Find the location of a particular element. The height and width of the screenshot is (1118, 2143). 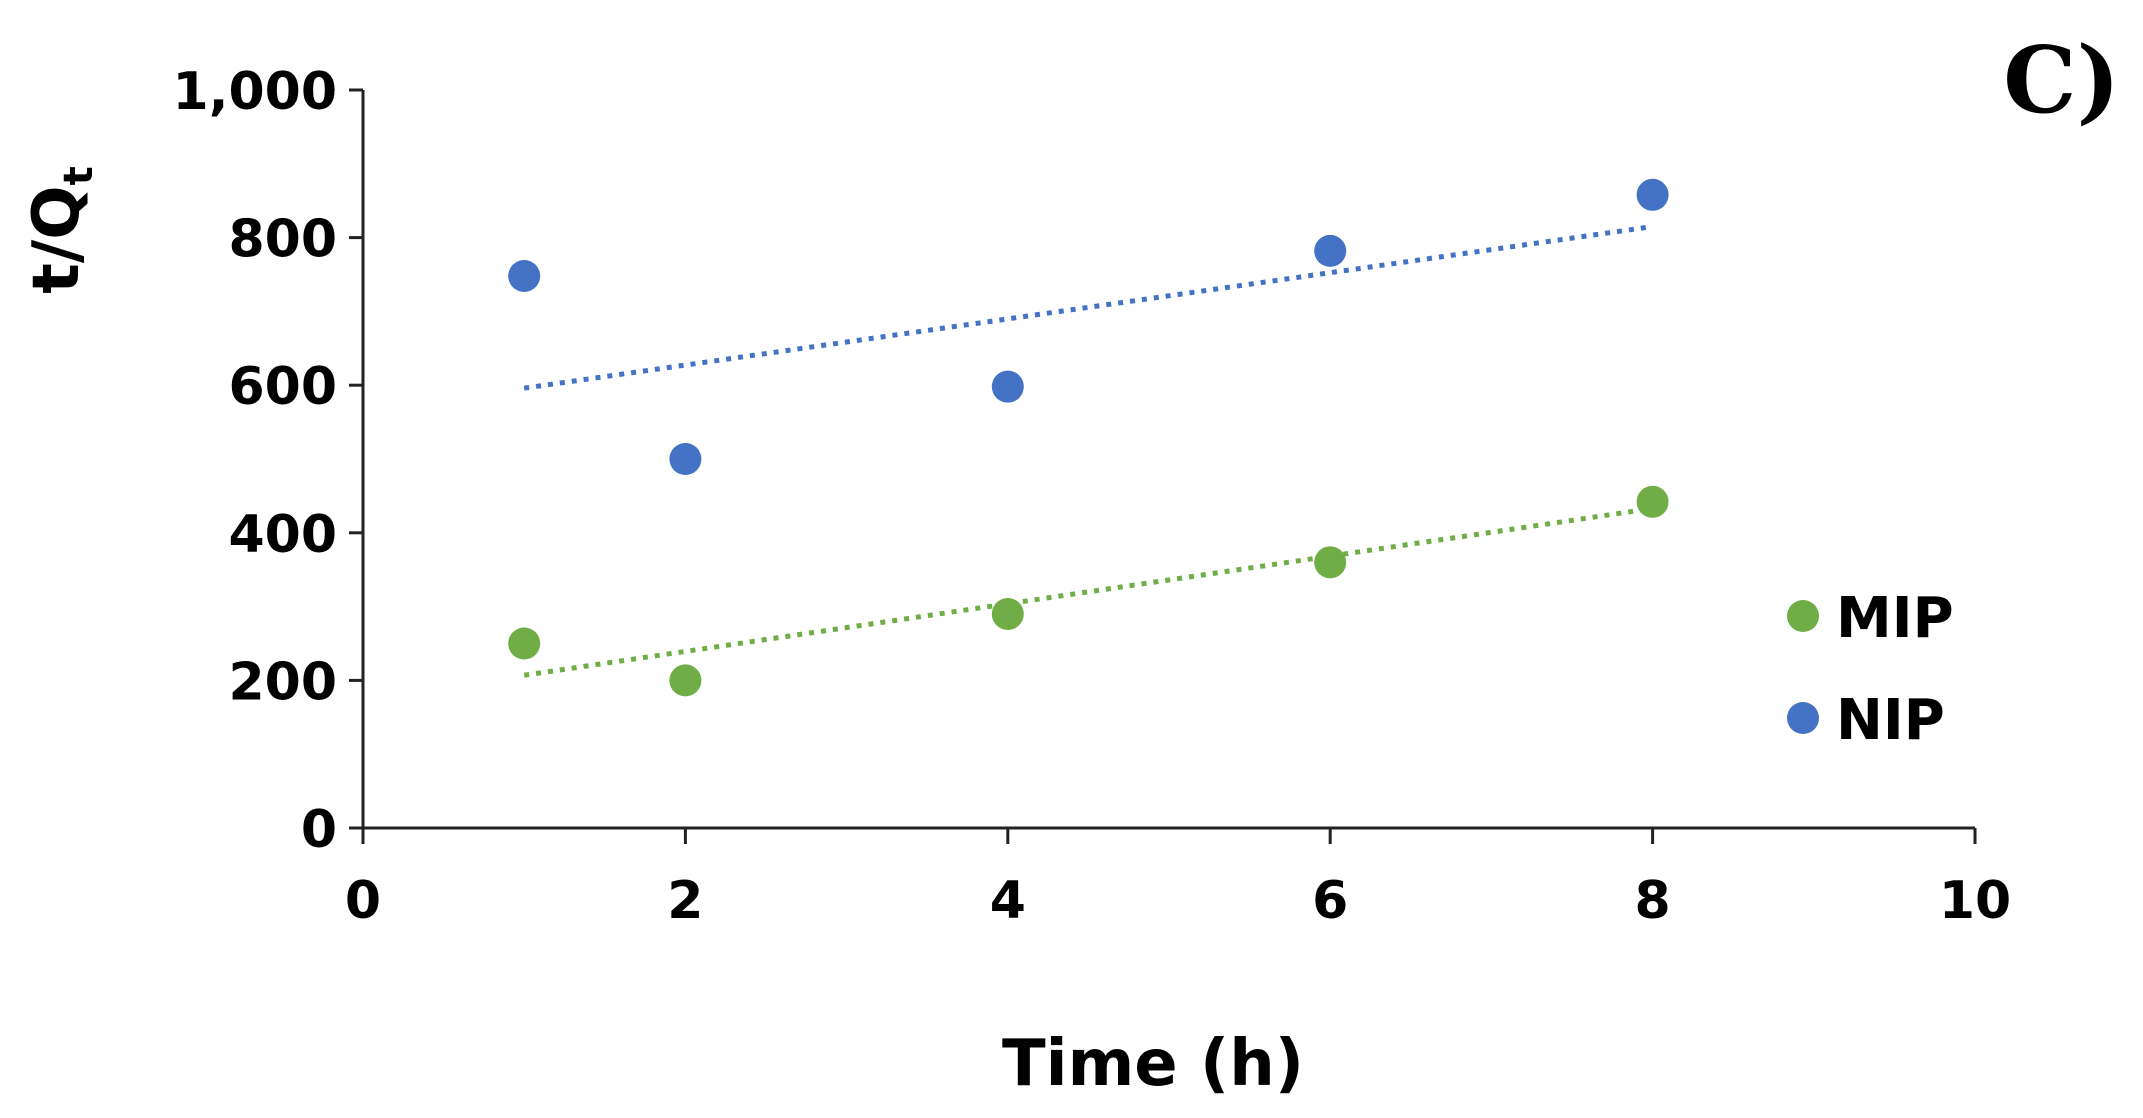

y-tick-label: 400 is located at coordinates (282, 535).